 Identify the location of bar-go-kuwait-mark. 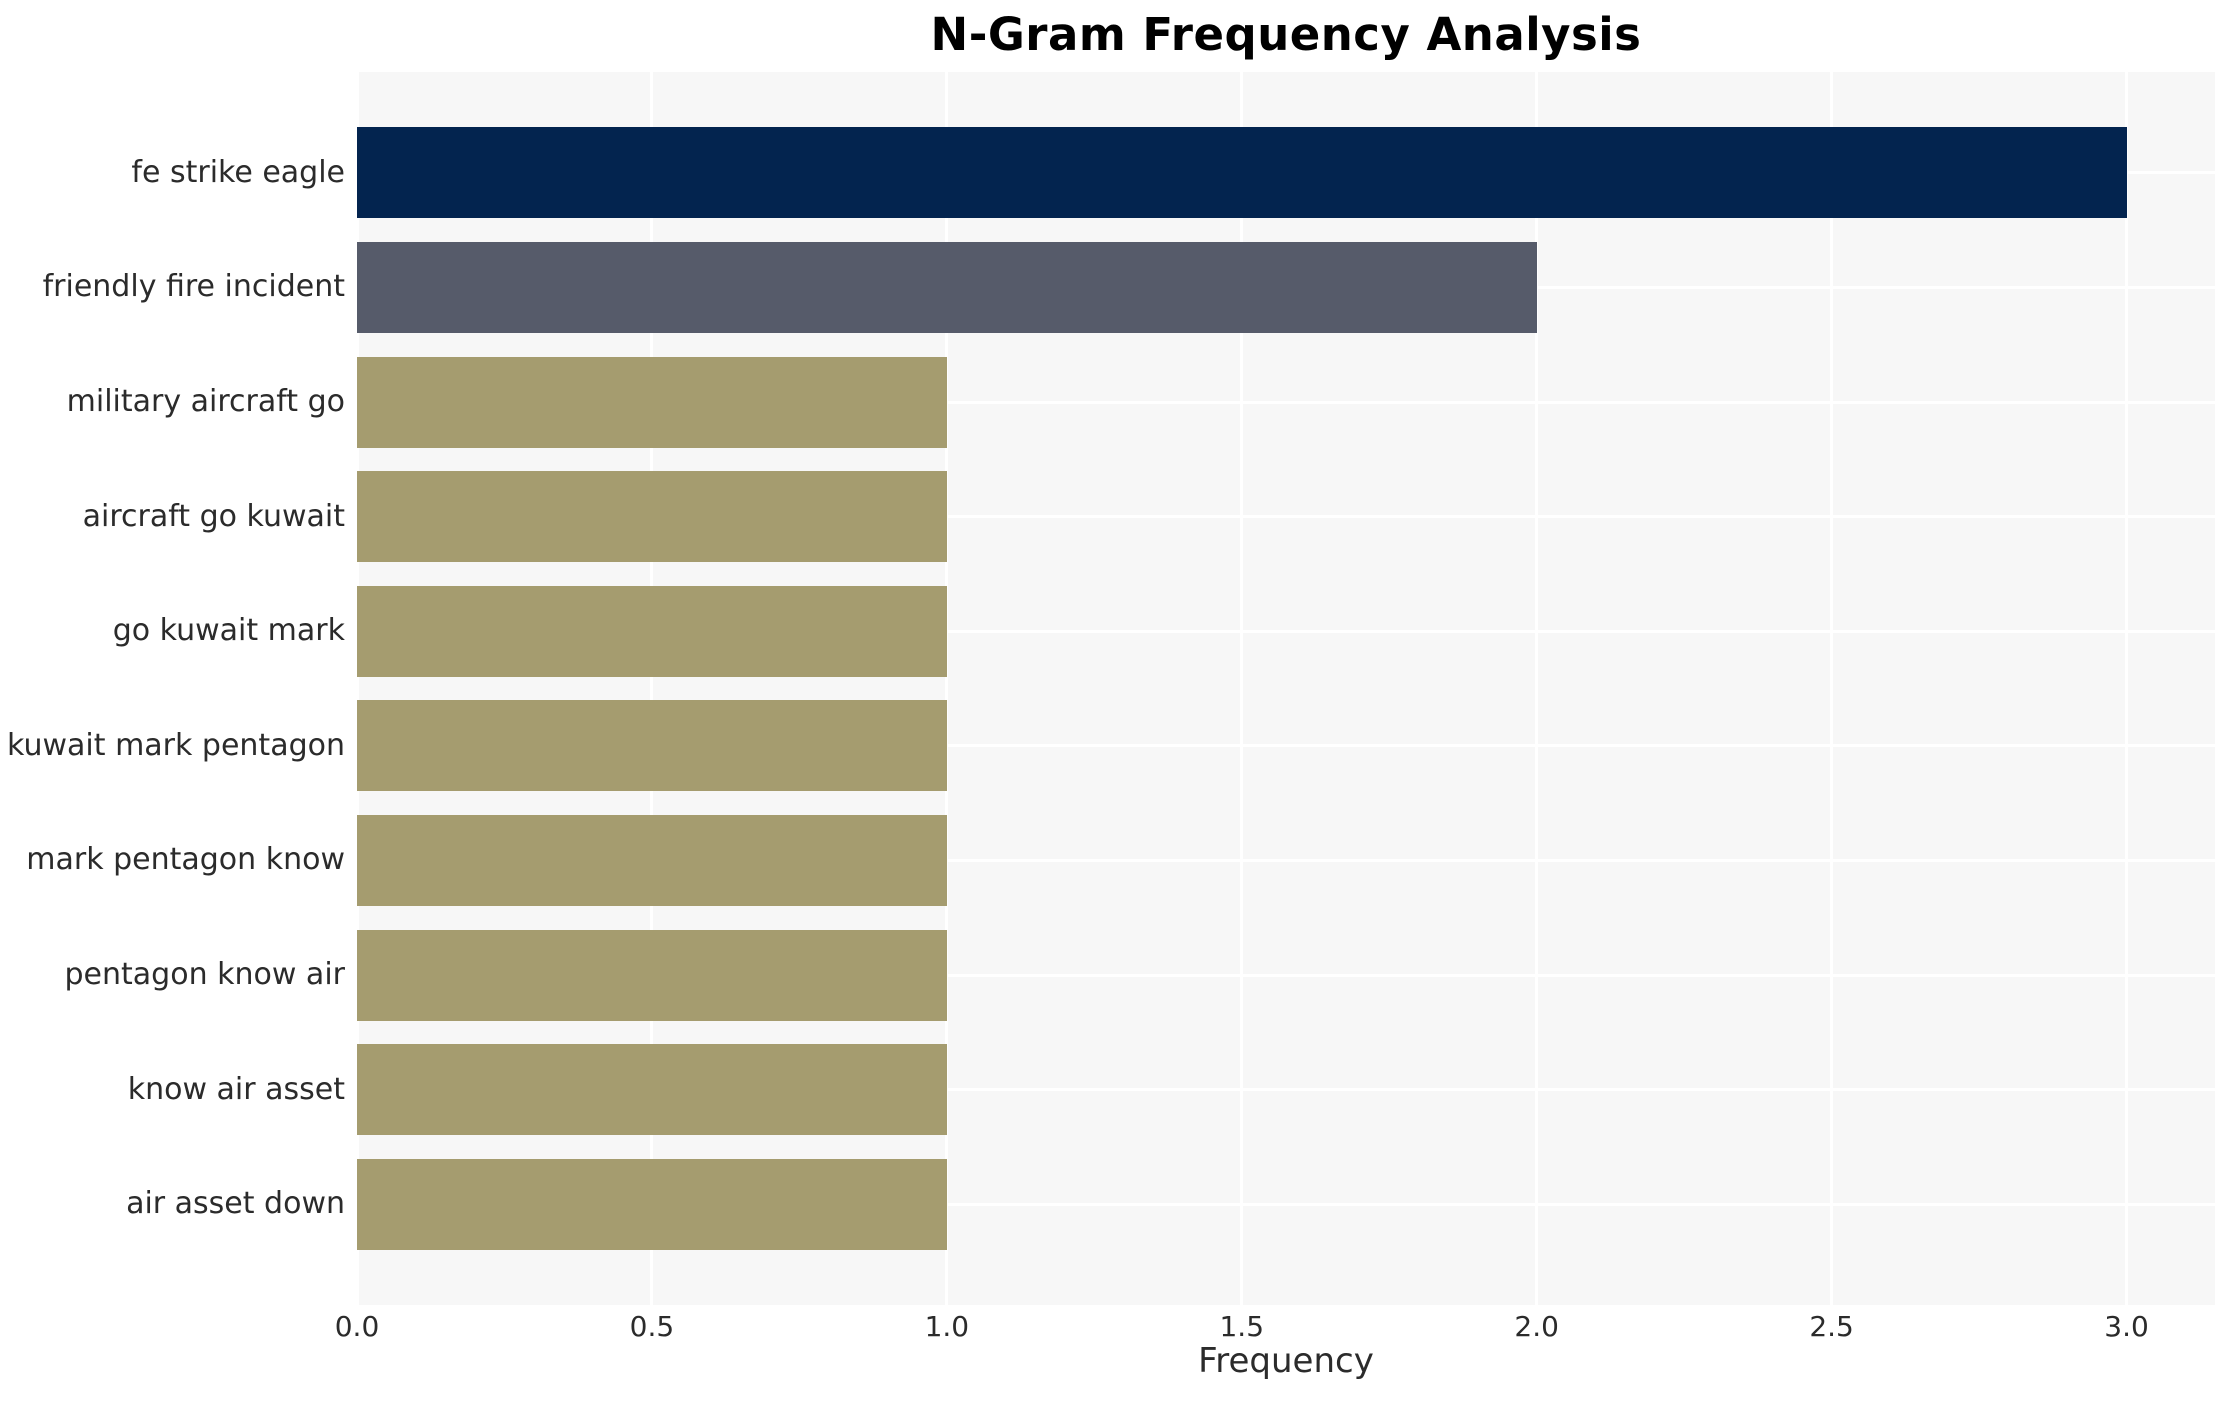
(652, 631).